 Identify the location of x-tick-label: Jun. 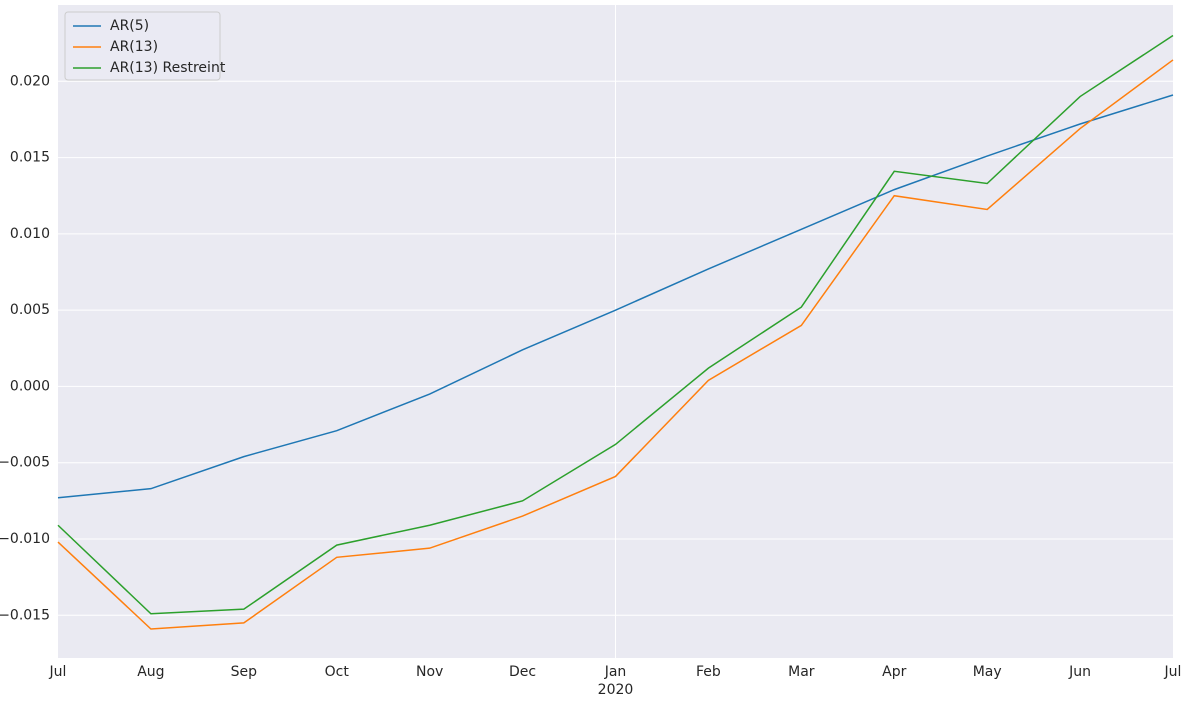
(1079, 672).